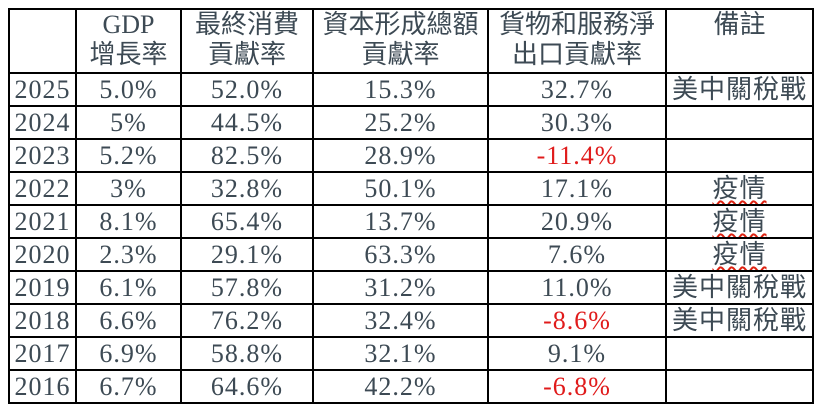 This screenshot has height=411, width=820. I want to click on header-capital-formation: 資本形成總額 貢獻率, so click(400, 41).